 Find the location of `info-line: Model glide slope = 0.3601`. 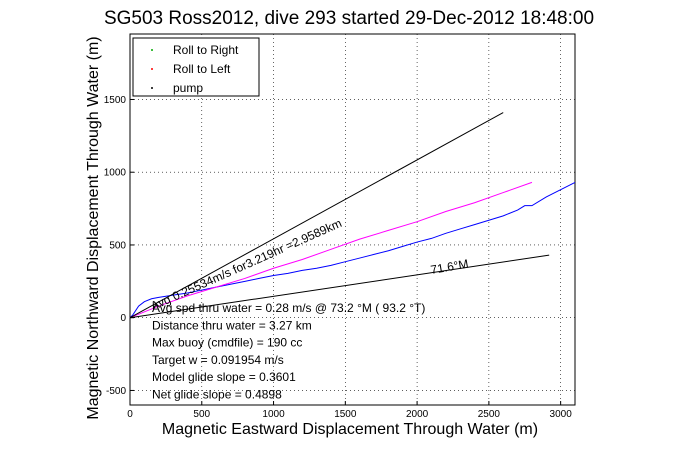

info-line: Model glide slope = 0.3601 is located at coordinates (224, 377).